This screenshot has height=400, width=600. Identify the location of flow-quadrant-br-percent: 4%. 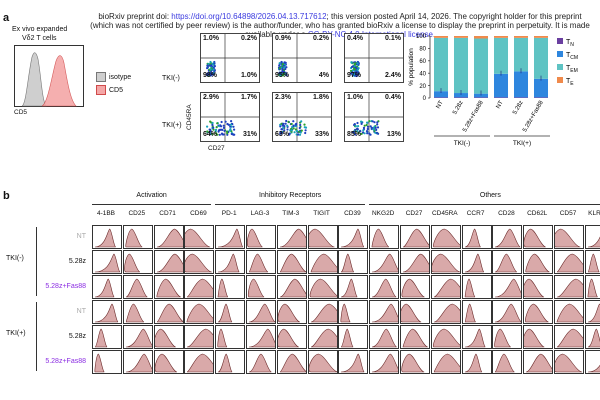
(323, 75).